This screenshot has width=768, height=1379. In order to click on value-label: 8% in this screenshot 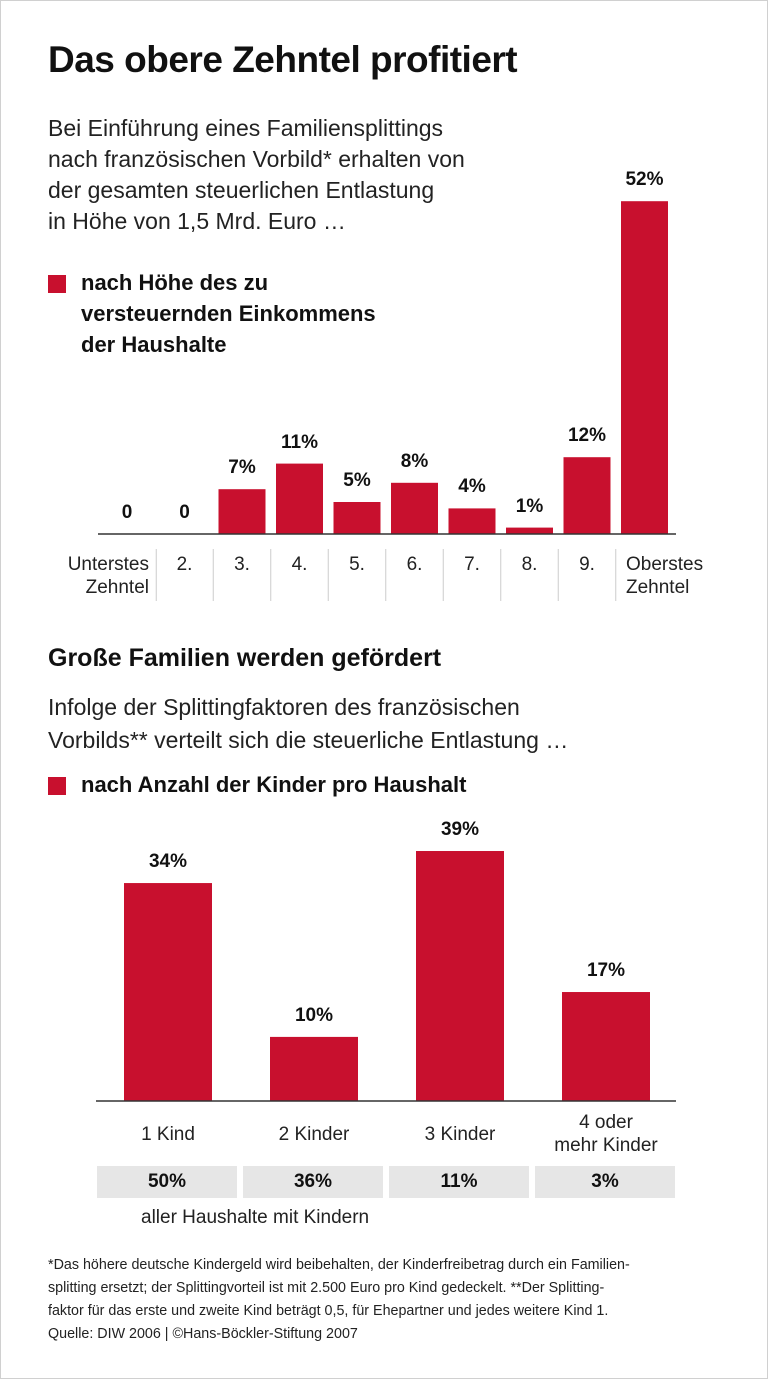, I will do `click(414, 461)`.